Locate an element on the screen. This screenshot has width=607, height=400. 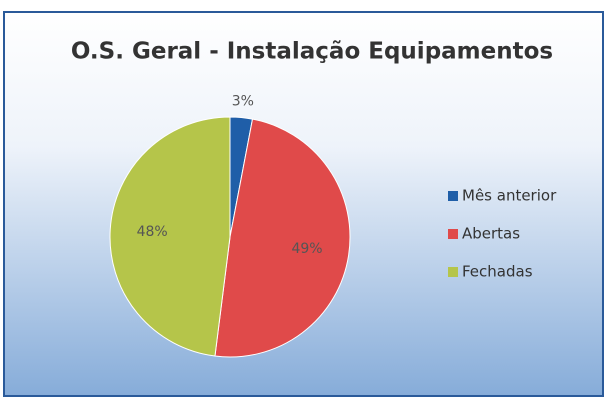
data-label: 49% is located at coordinates (306, 249).